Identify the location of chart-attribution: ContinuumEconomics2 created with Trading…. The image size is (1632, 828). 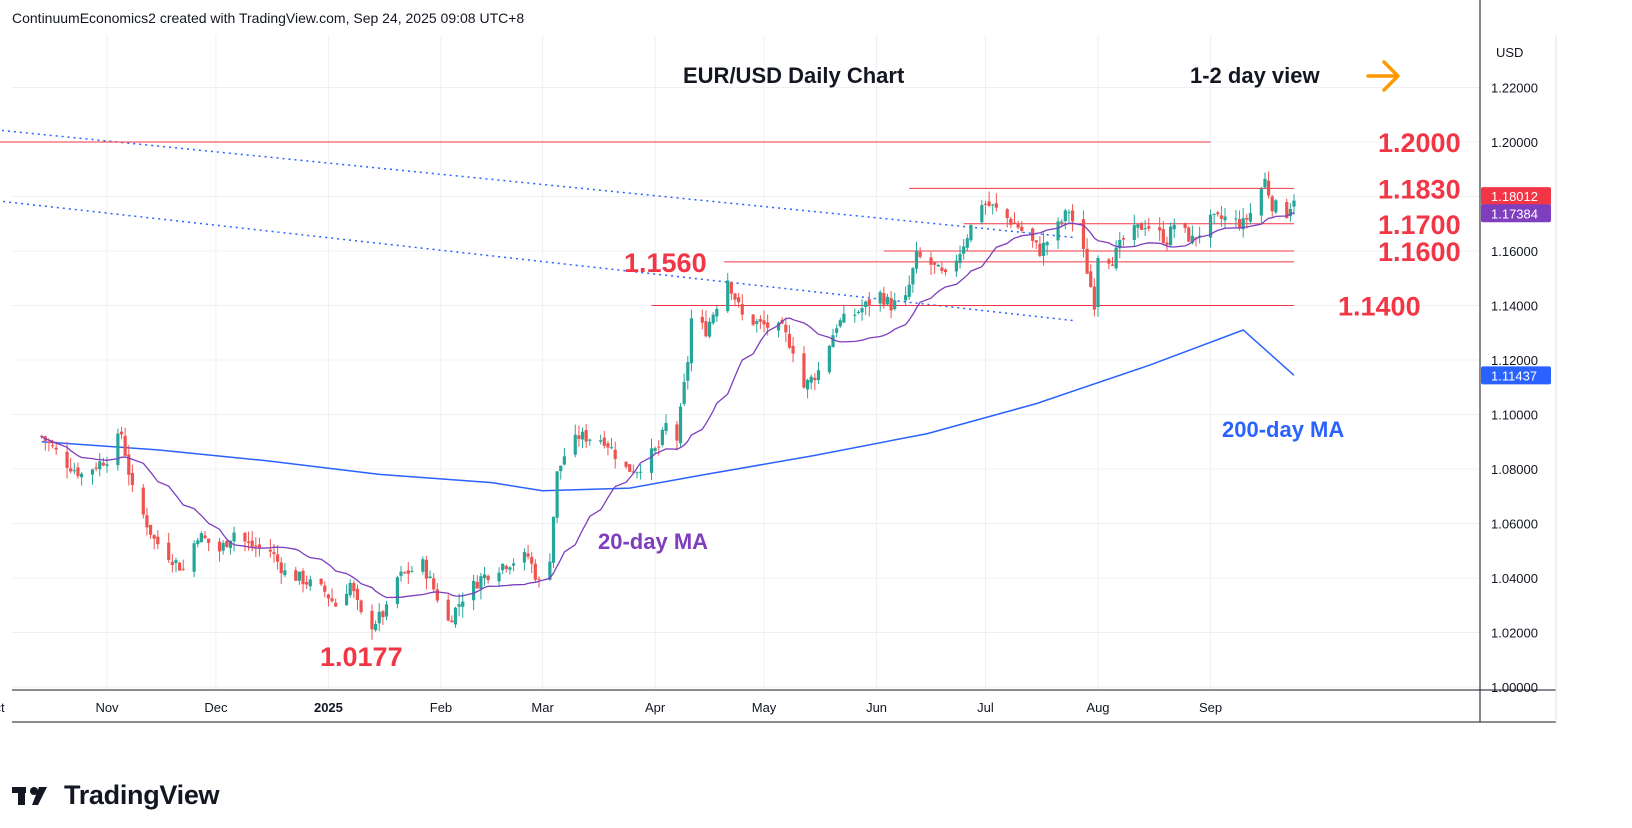
(268, 18).